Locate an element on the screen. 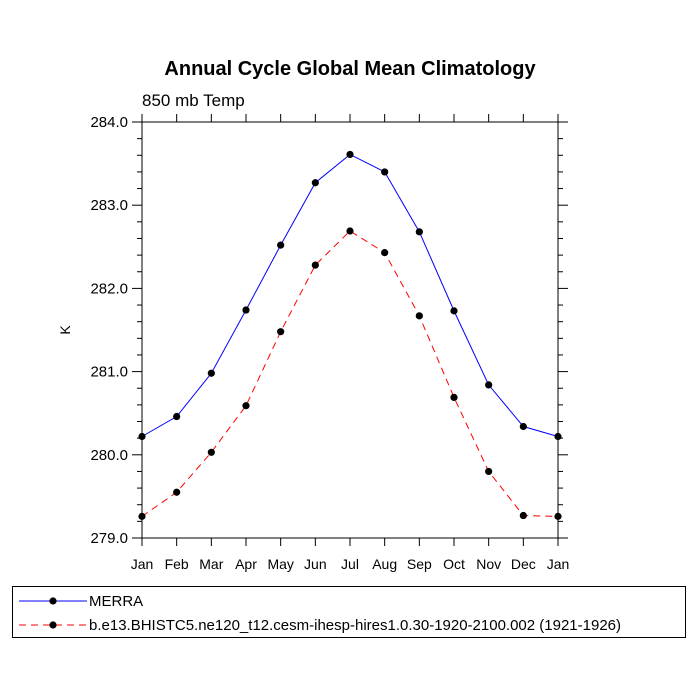 The width and height of the screenshot is (700, 700). x-tick-label: Feb is located at coordinates (177, 564).